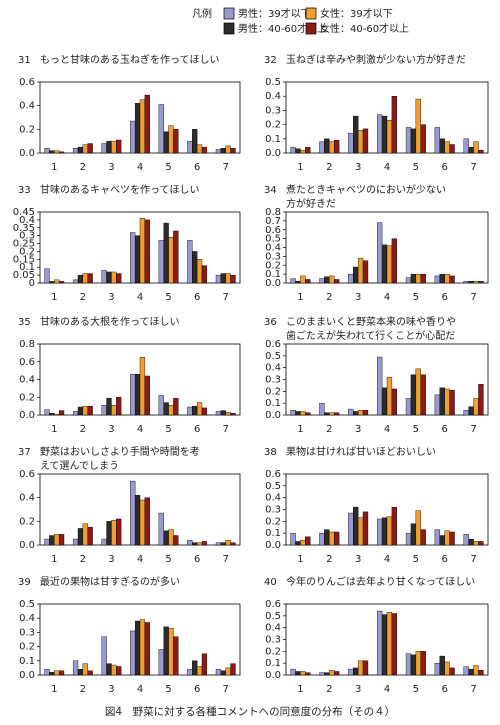 The image size is (500, 725). I want to click on y-tick-label: 0.8, so click(273, 212).